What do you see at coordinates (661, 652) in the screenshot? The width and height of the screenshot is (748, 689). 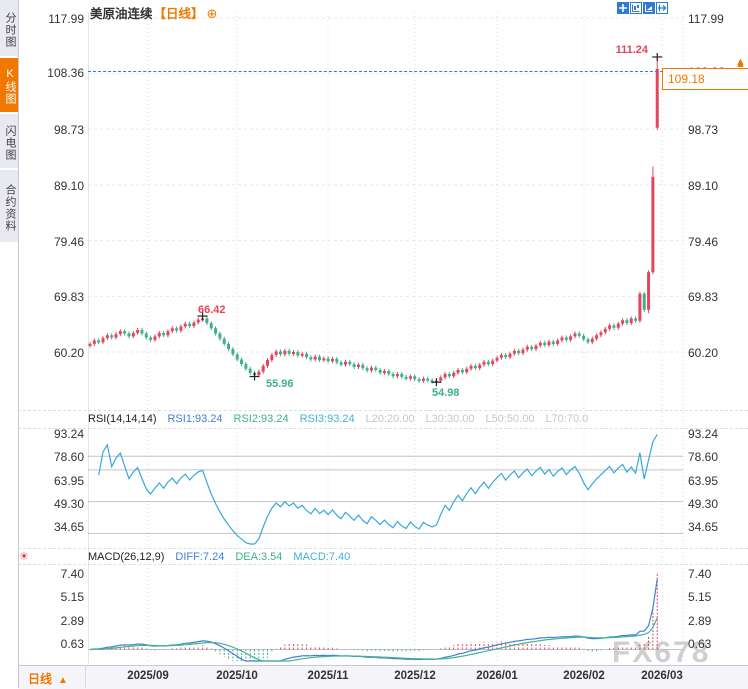 I see `watermark-fx678: FX678` at bounding box center [661, 652].